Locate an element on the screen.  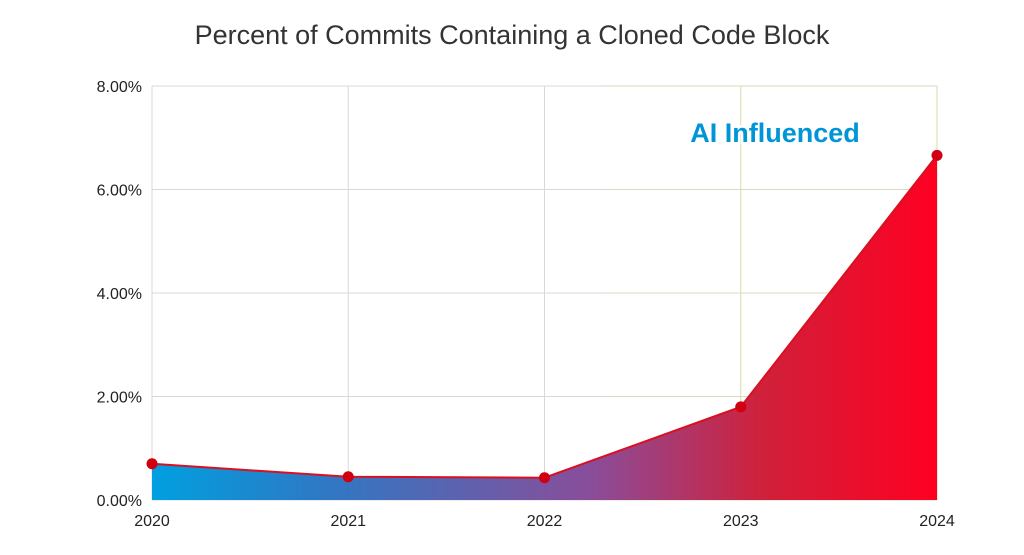
data-point-2022 is located at coordinates (544, 478).